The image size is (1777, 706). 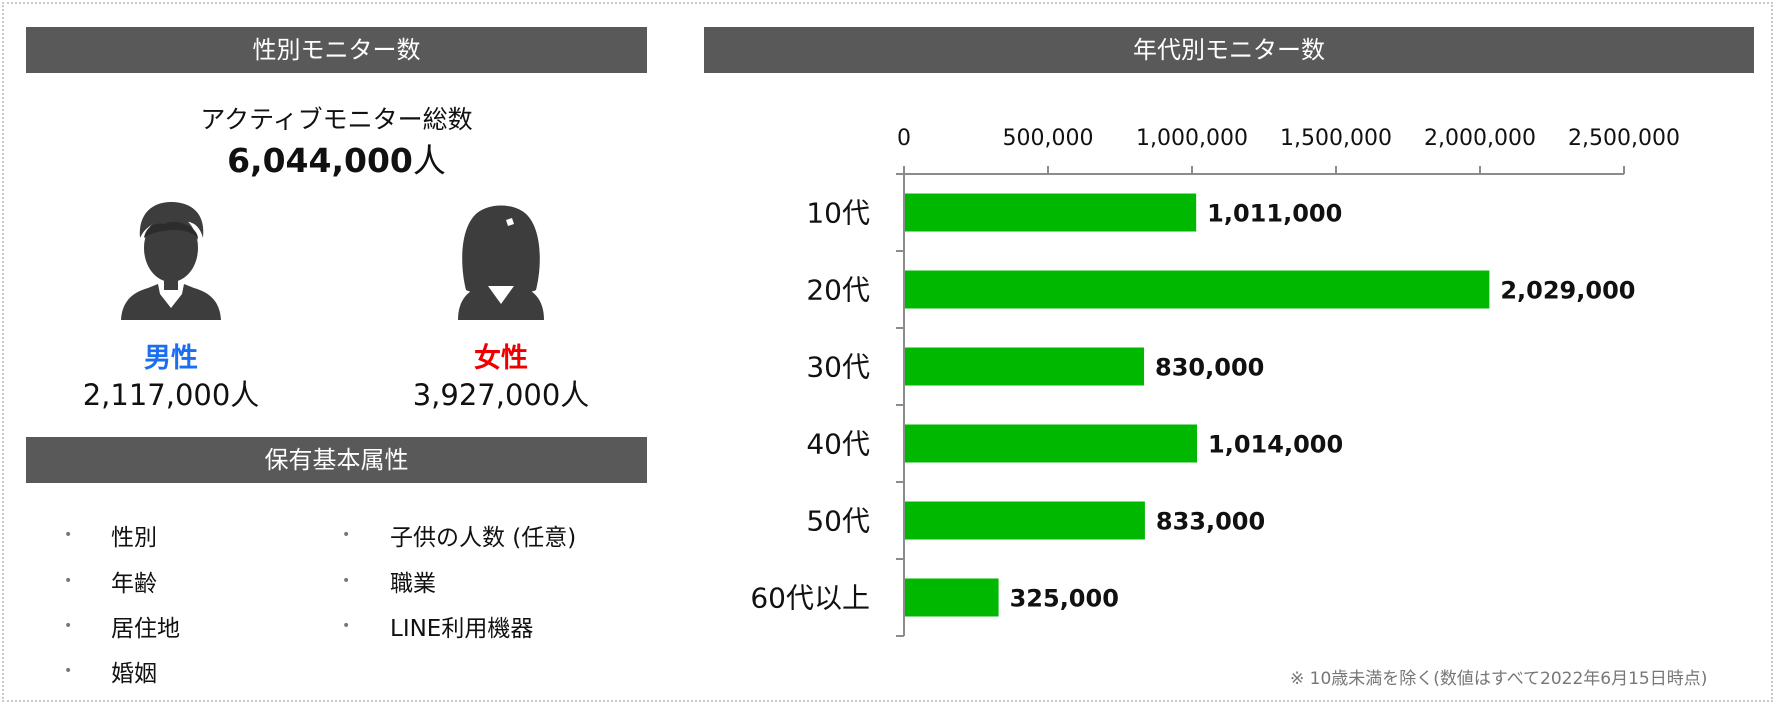 I want to click on category-label: 20代, so click(x=838, y=290).